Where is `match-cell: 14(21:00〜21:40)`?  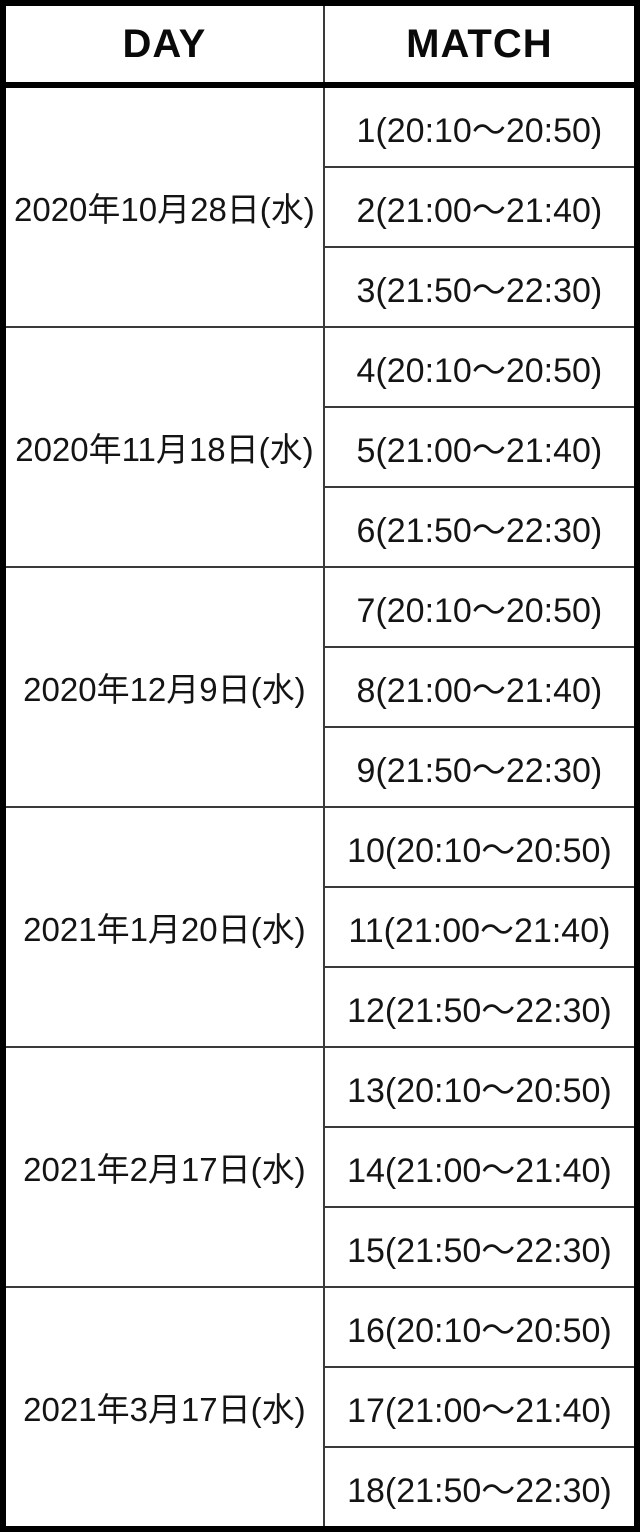 match-cell: 14(21:00〜21:40) is located at coordinates (480, 1167).